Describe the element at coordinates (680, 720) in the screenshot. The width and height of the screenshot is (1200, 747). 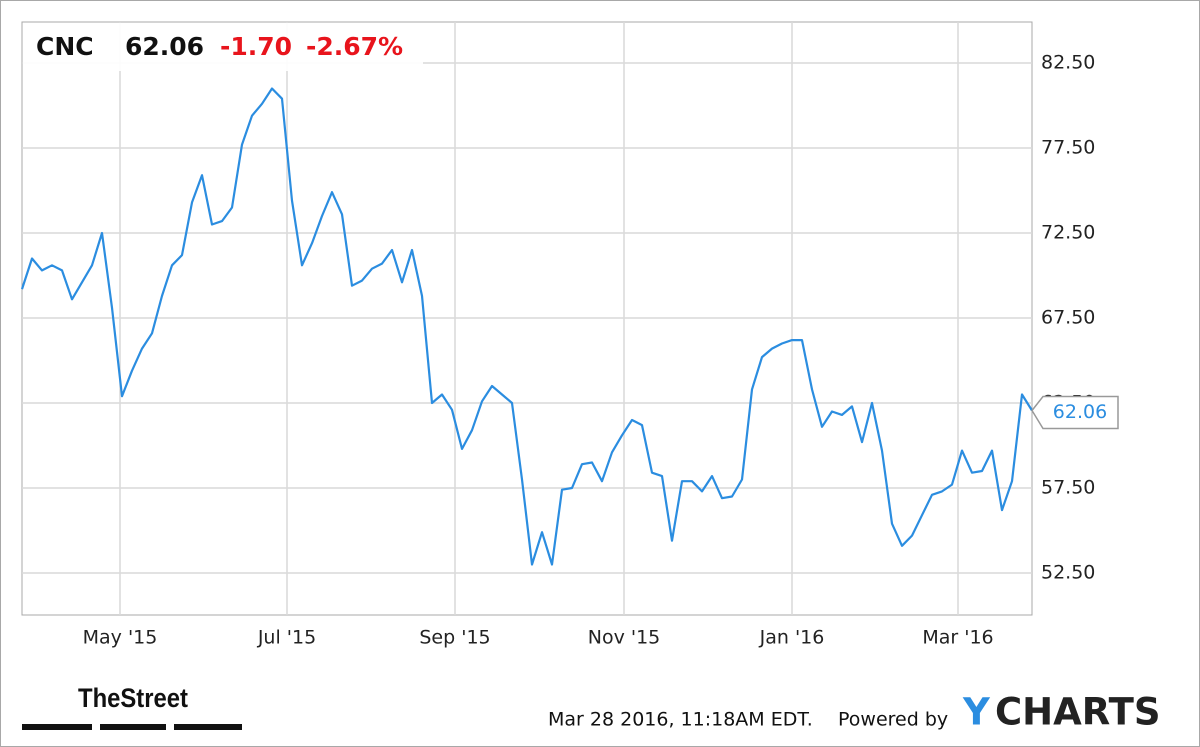
I see `timestamp: Mar 28 2016, 11:18AM EDT.` at that location.